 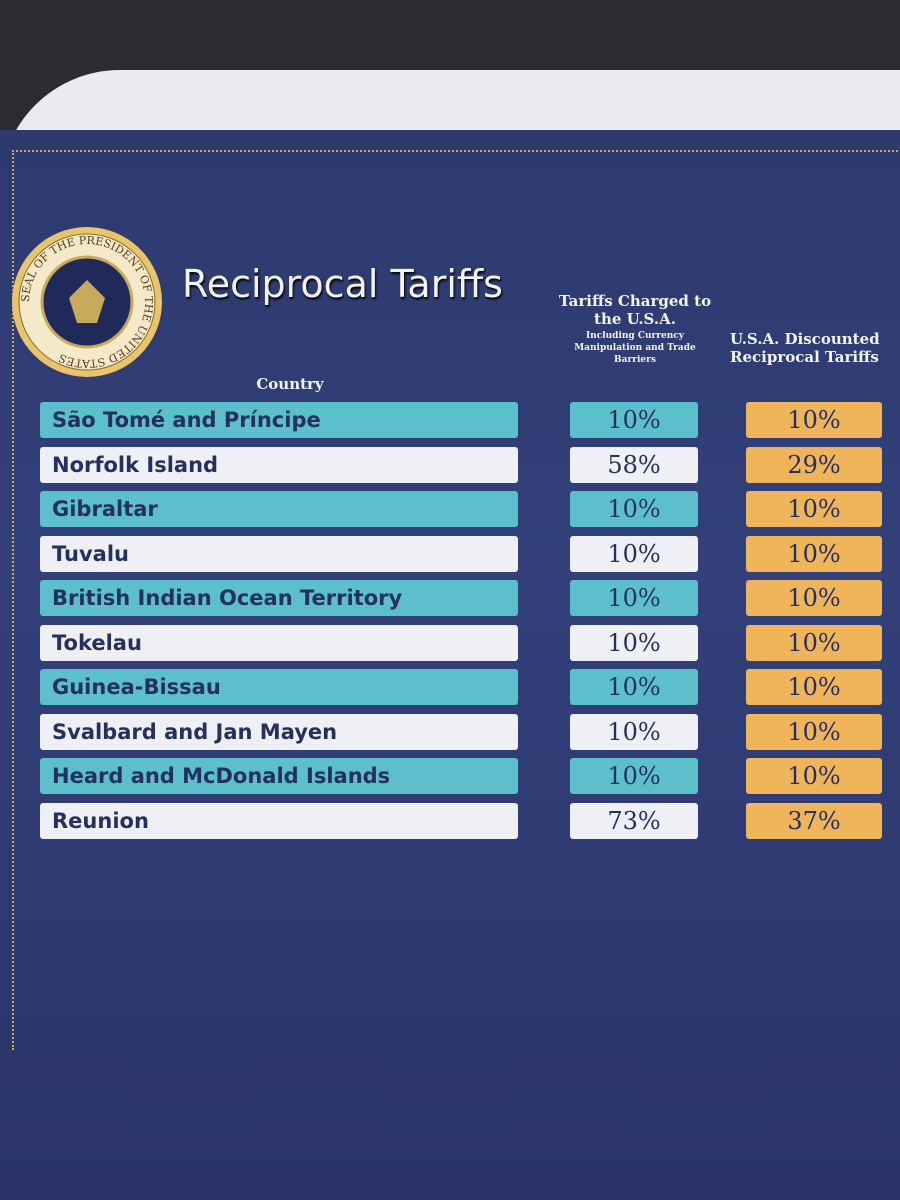 I want to click on reciprocal-cell: 29%, so click(x=814, y=464).